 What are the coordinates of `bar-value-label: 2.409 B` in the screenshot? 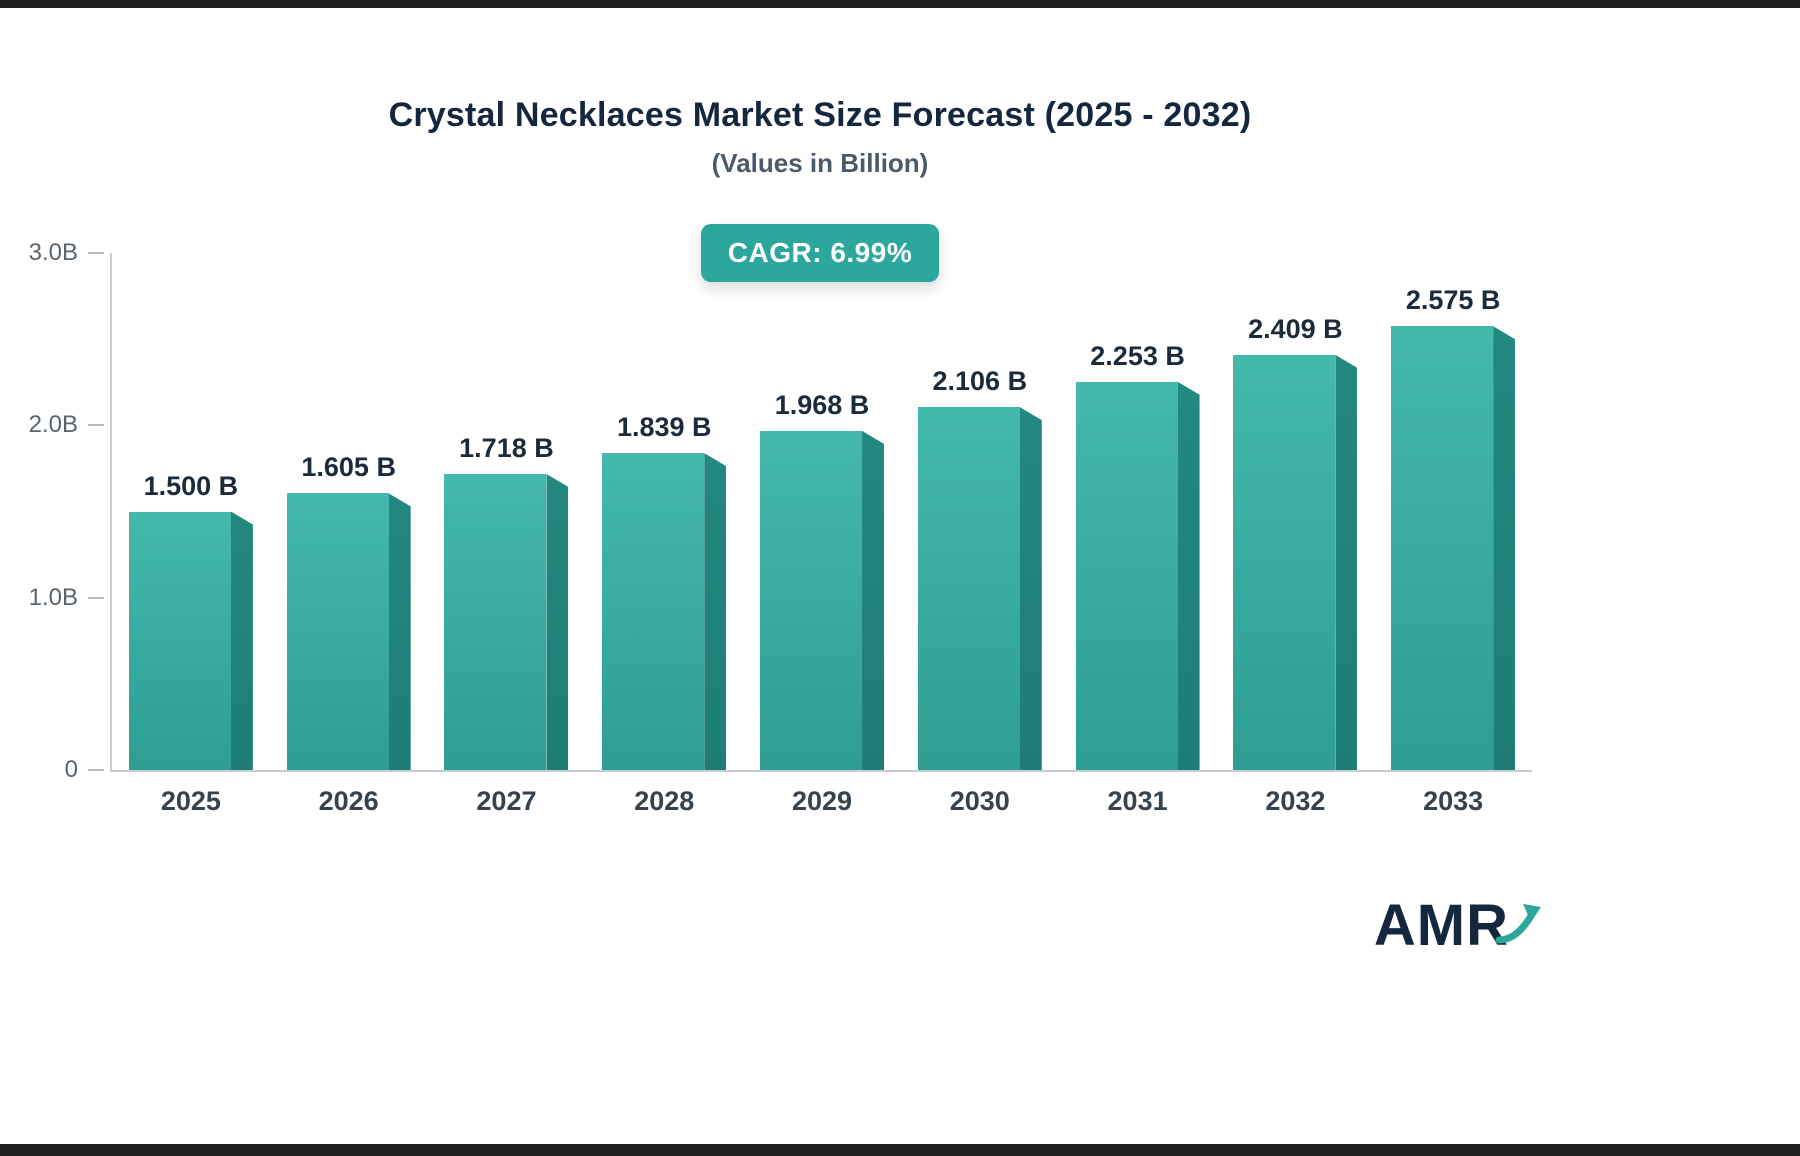 It's located at (1295, 328).